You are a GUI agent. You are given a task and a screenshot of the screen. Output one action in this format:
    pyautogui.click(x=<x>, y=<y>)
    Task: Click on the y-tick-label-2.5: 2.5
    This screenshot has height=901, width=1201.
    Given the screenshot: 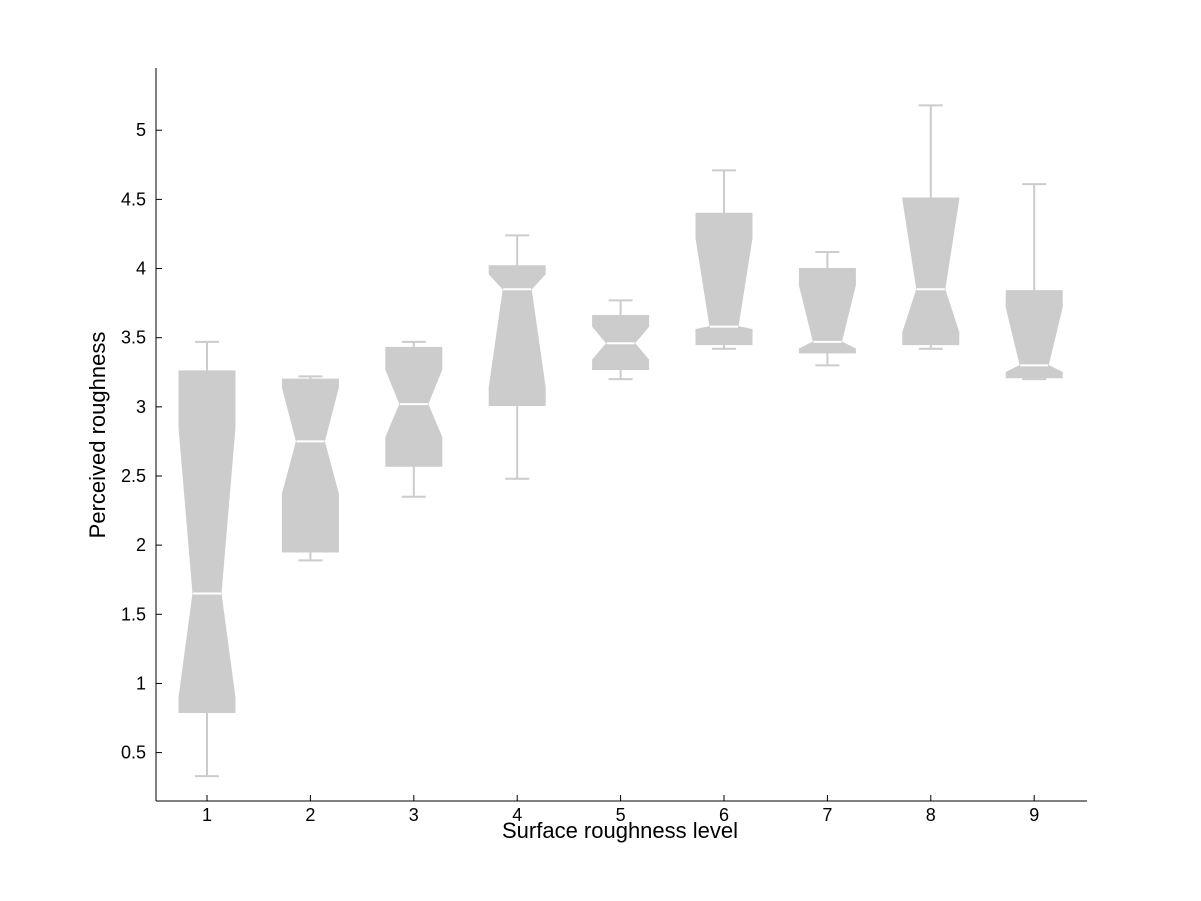 What is the action you would take?
    pyautogui.click(x=133, y=476)
    